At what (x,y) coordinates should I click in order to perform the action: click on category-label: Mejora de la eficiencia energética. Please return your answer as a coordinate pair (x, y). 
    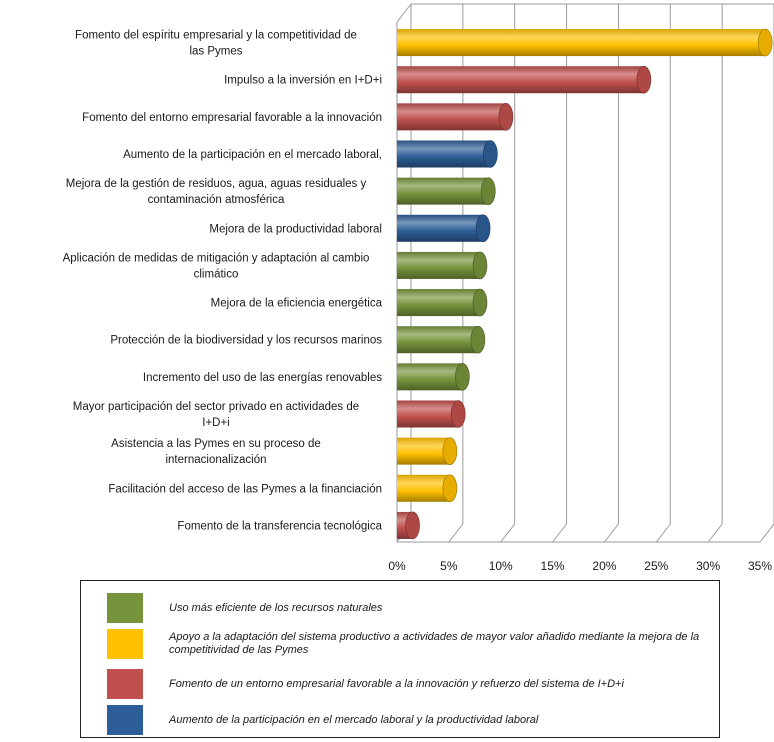
    Looking at the image, I should click on (297, 304).